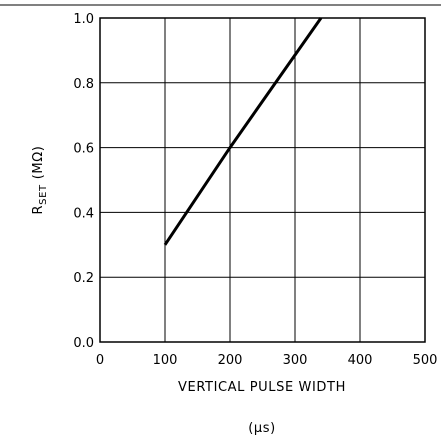 This screenshot has height=446, width=441. I want to click on x-tick-label: 500, so click(425, 360).